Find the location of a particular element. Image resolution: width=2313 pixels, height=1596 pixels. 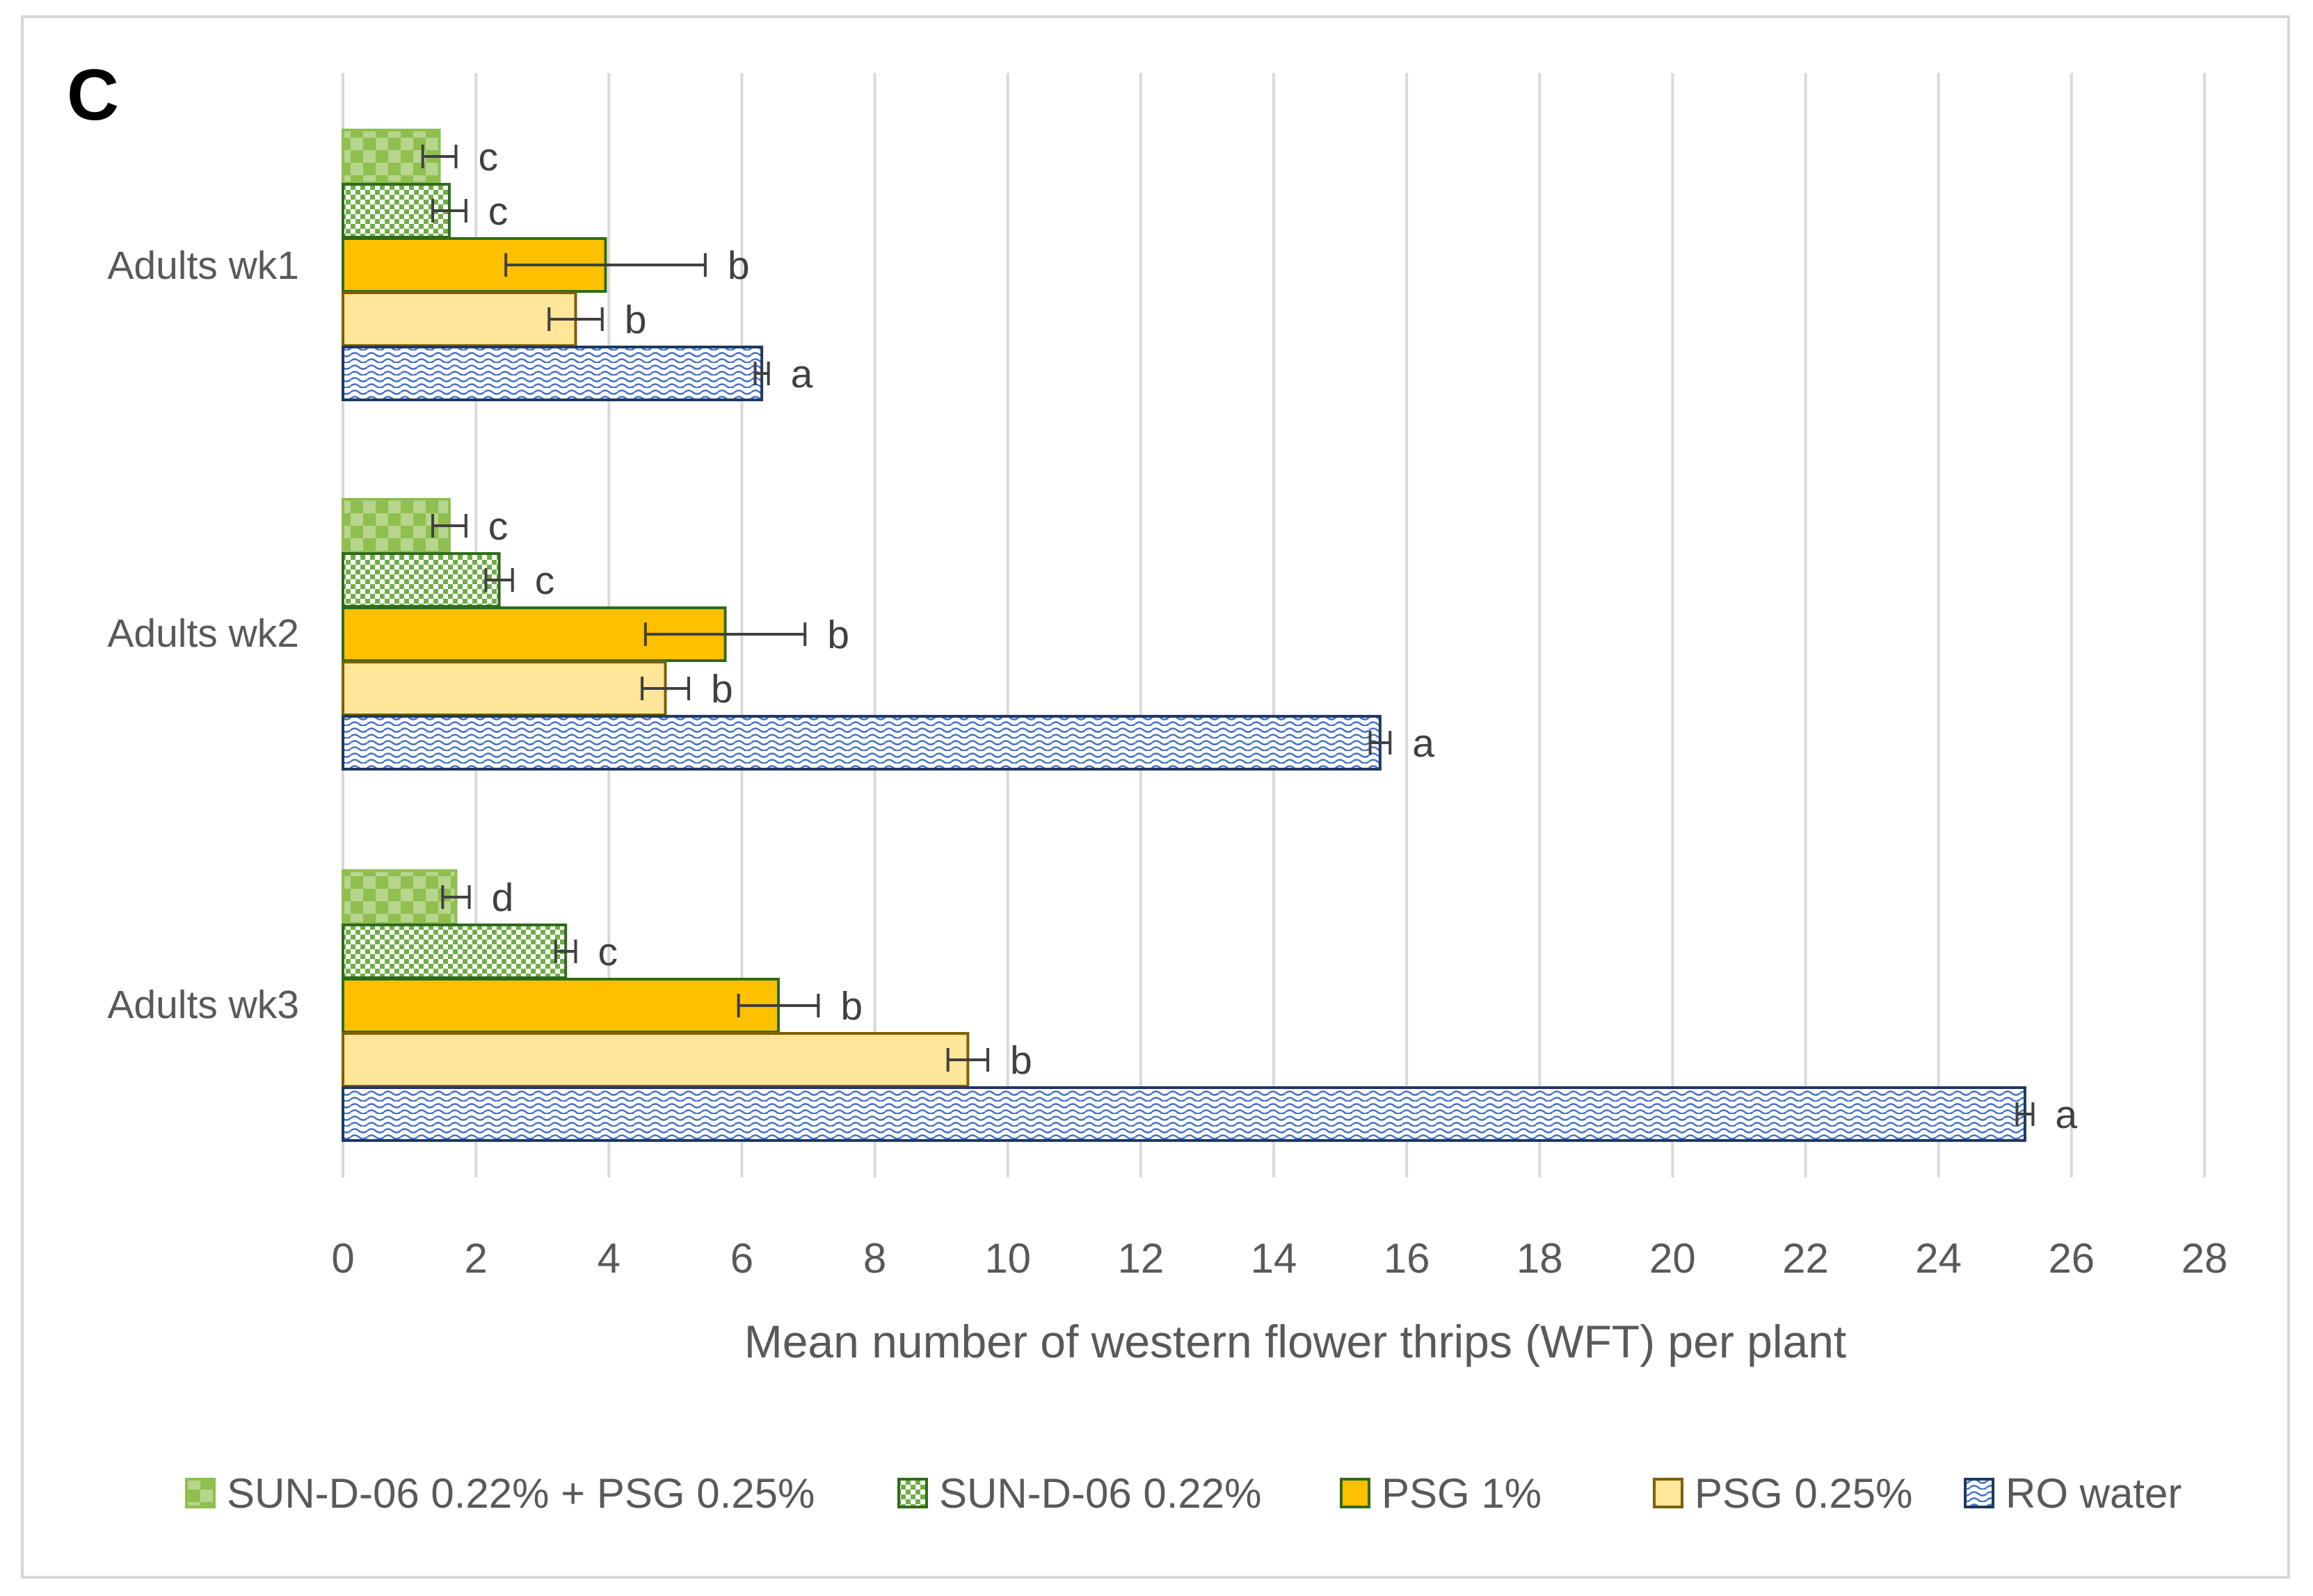

x-tick-labels: 0 2 4 6 8 10 12 14 16 18 20 22 24 26 28 is located at coordinates (1279, 1258).